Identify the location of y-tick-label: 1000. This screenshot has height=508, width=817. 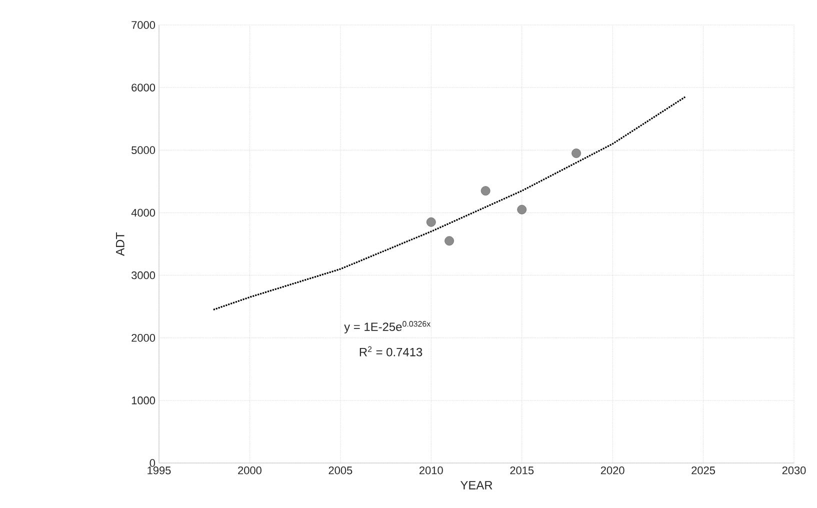
(144, 400).